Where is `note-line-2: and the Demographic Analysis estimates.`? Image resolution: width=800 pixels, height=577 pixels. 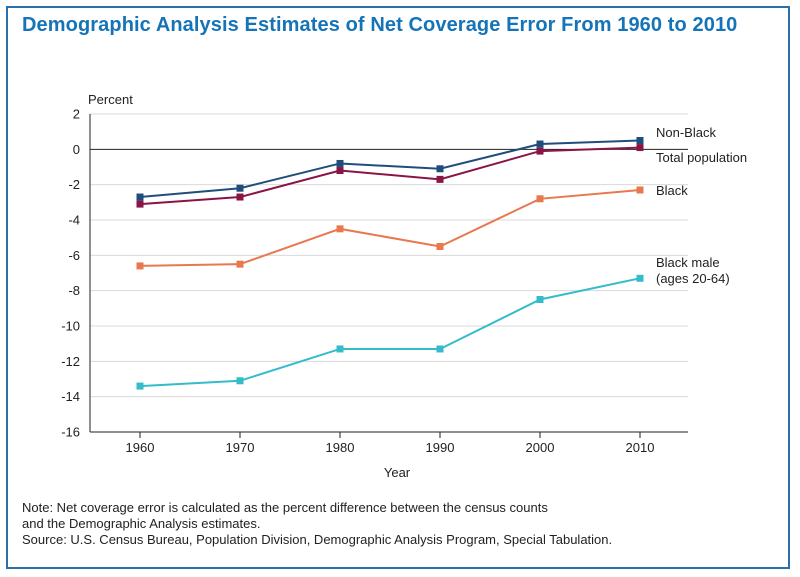
note-line-2: and the Demographic Analysis estimates. is located at coordinates (141, 523).